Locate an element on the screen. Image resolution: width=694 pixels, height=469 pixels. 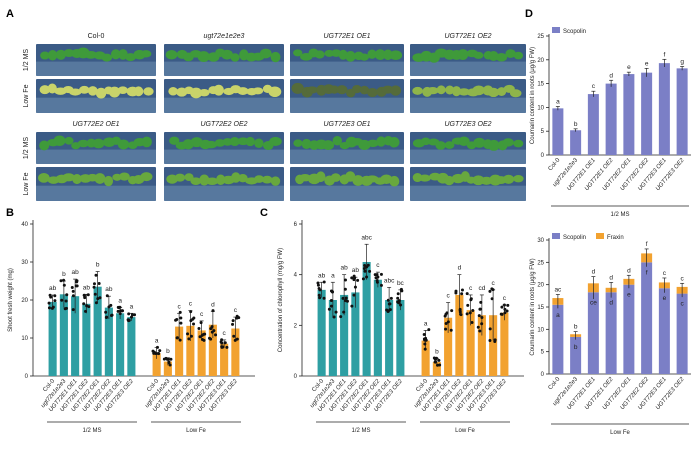
bar-1-2-ms-ugt72e3-oe2 is located at coordinates (131, 346).